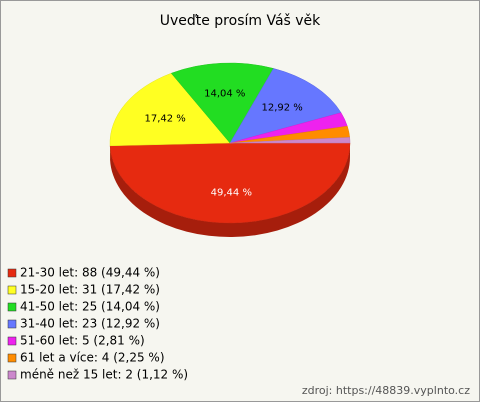 The image size is (480, 406). I want to click on slice-label: 49,44 %, so click(231, 193).